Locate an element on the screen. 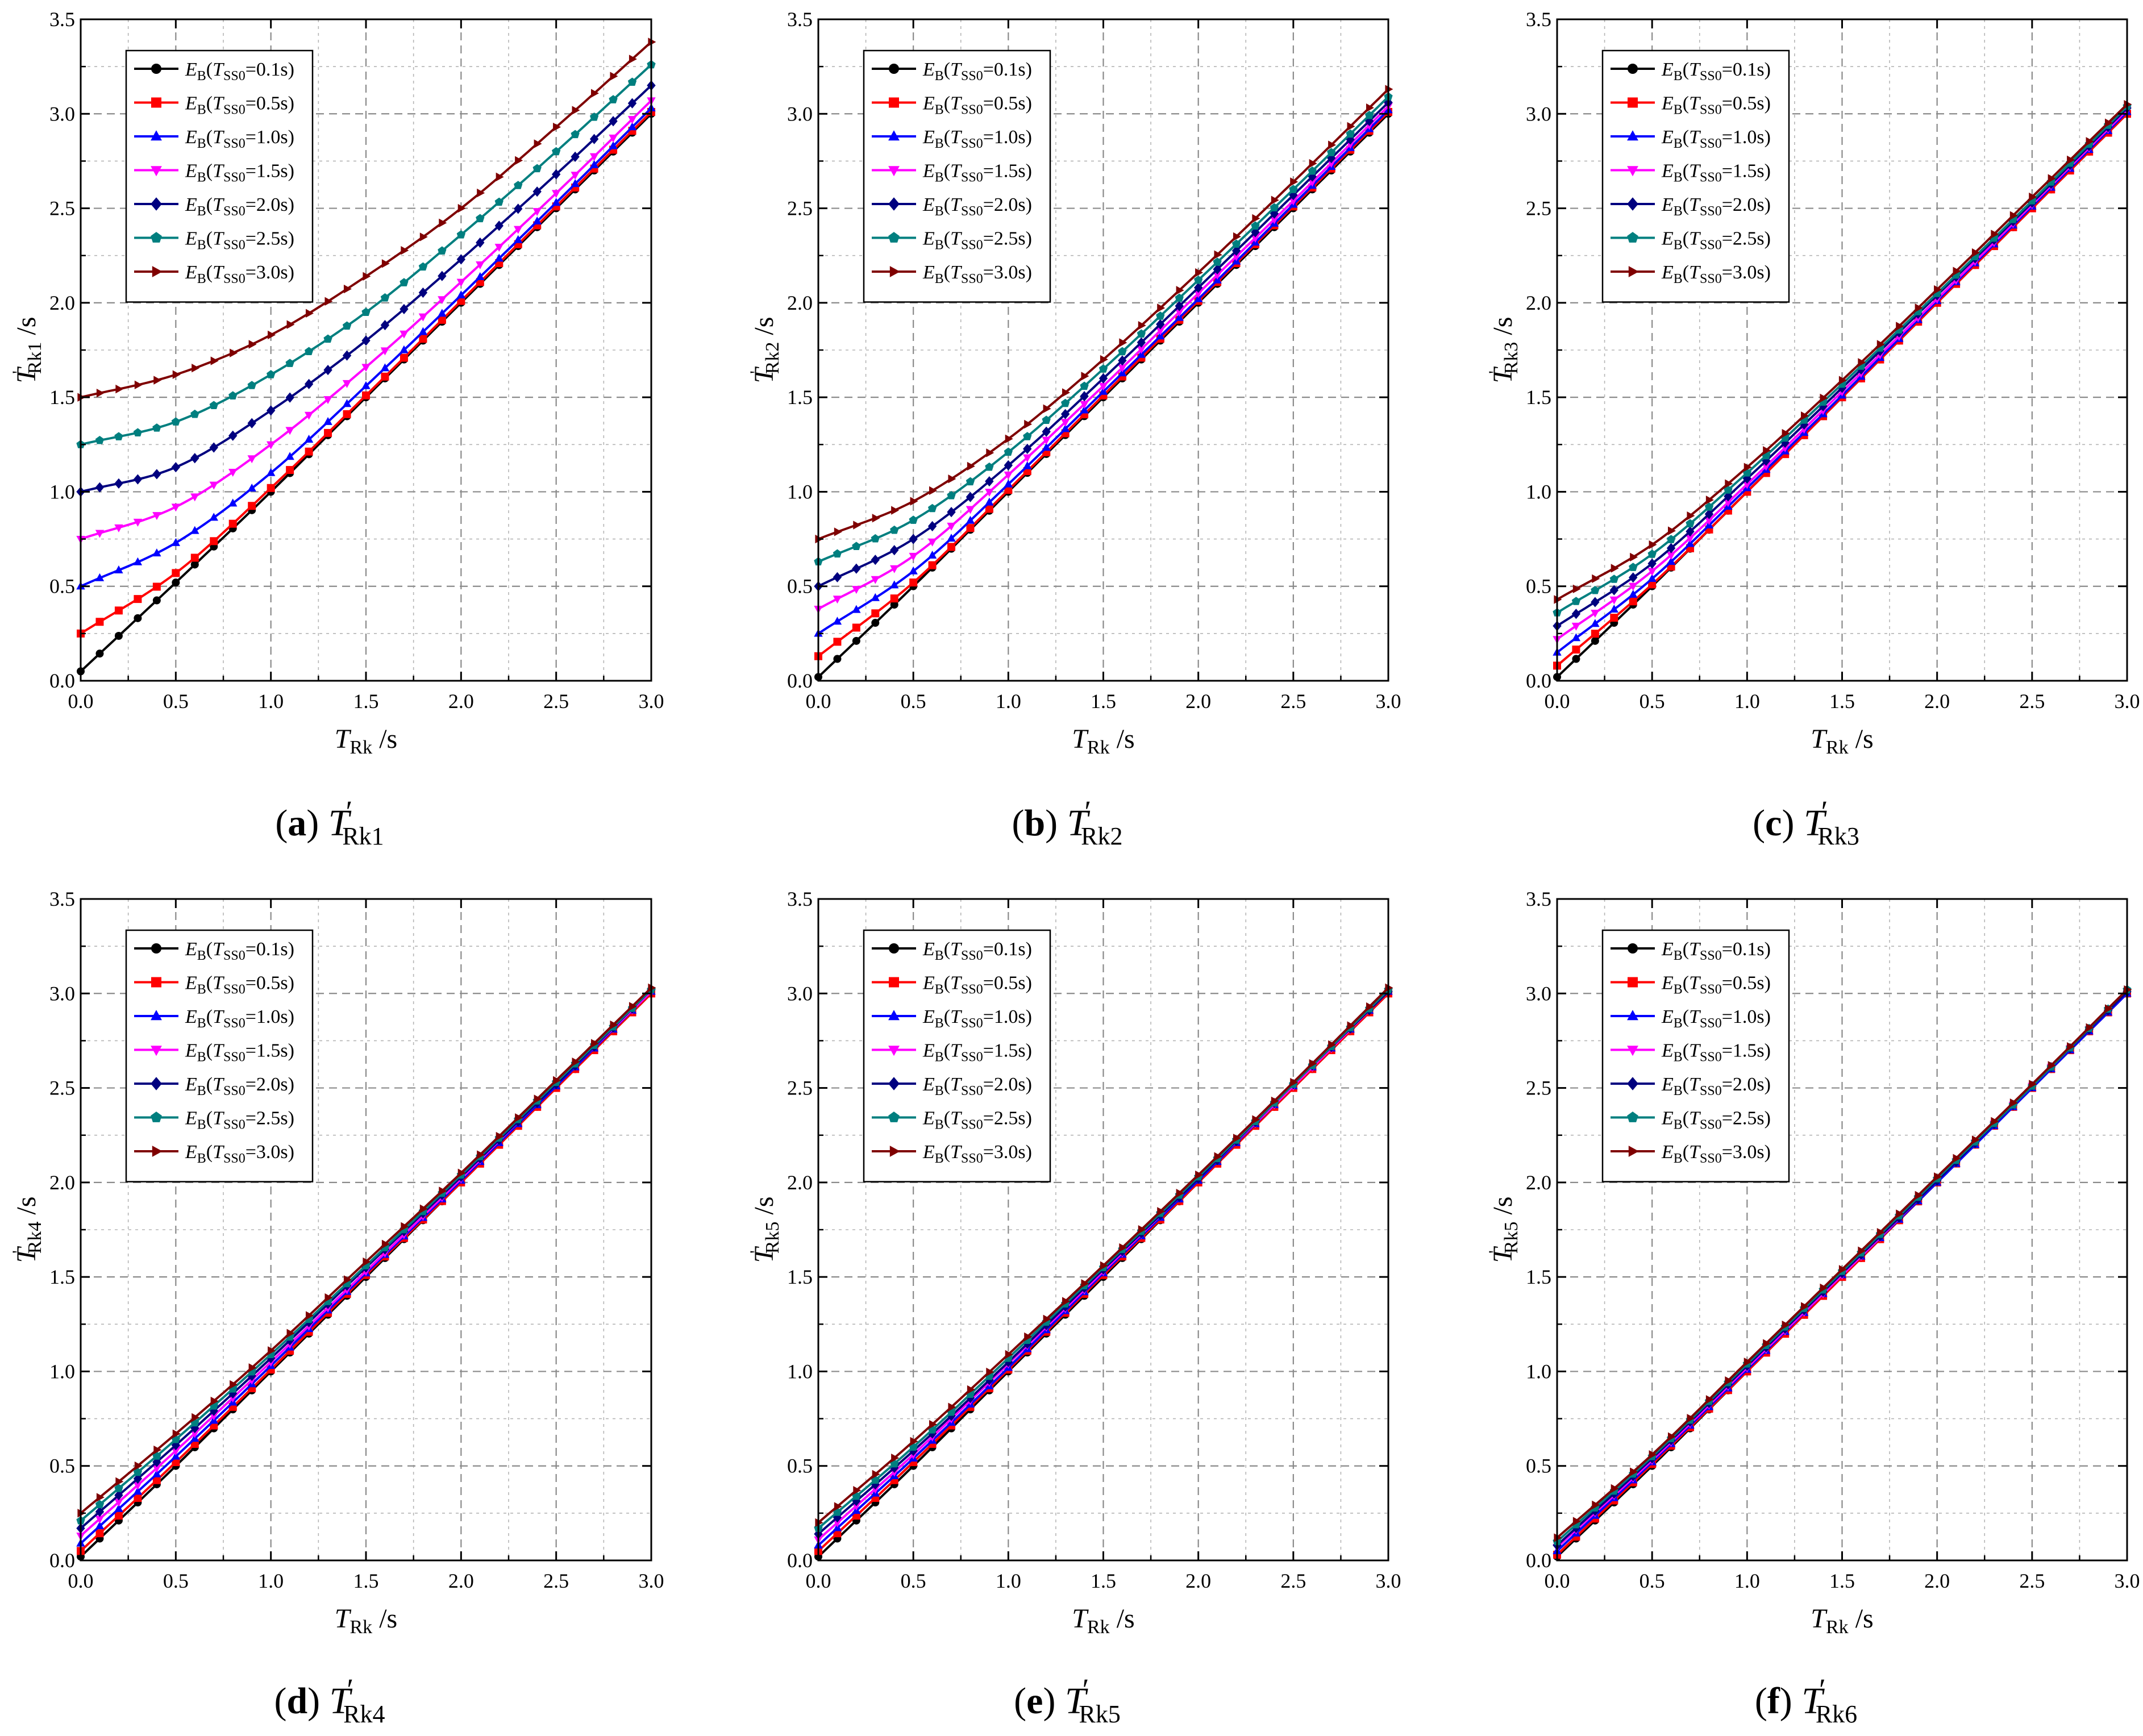 The width and height of the screenshot is (2143, 1736). y-tick-label: 2.5 is located at coordinates (800, 208).